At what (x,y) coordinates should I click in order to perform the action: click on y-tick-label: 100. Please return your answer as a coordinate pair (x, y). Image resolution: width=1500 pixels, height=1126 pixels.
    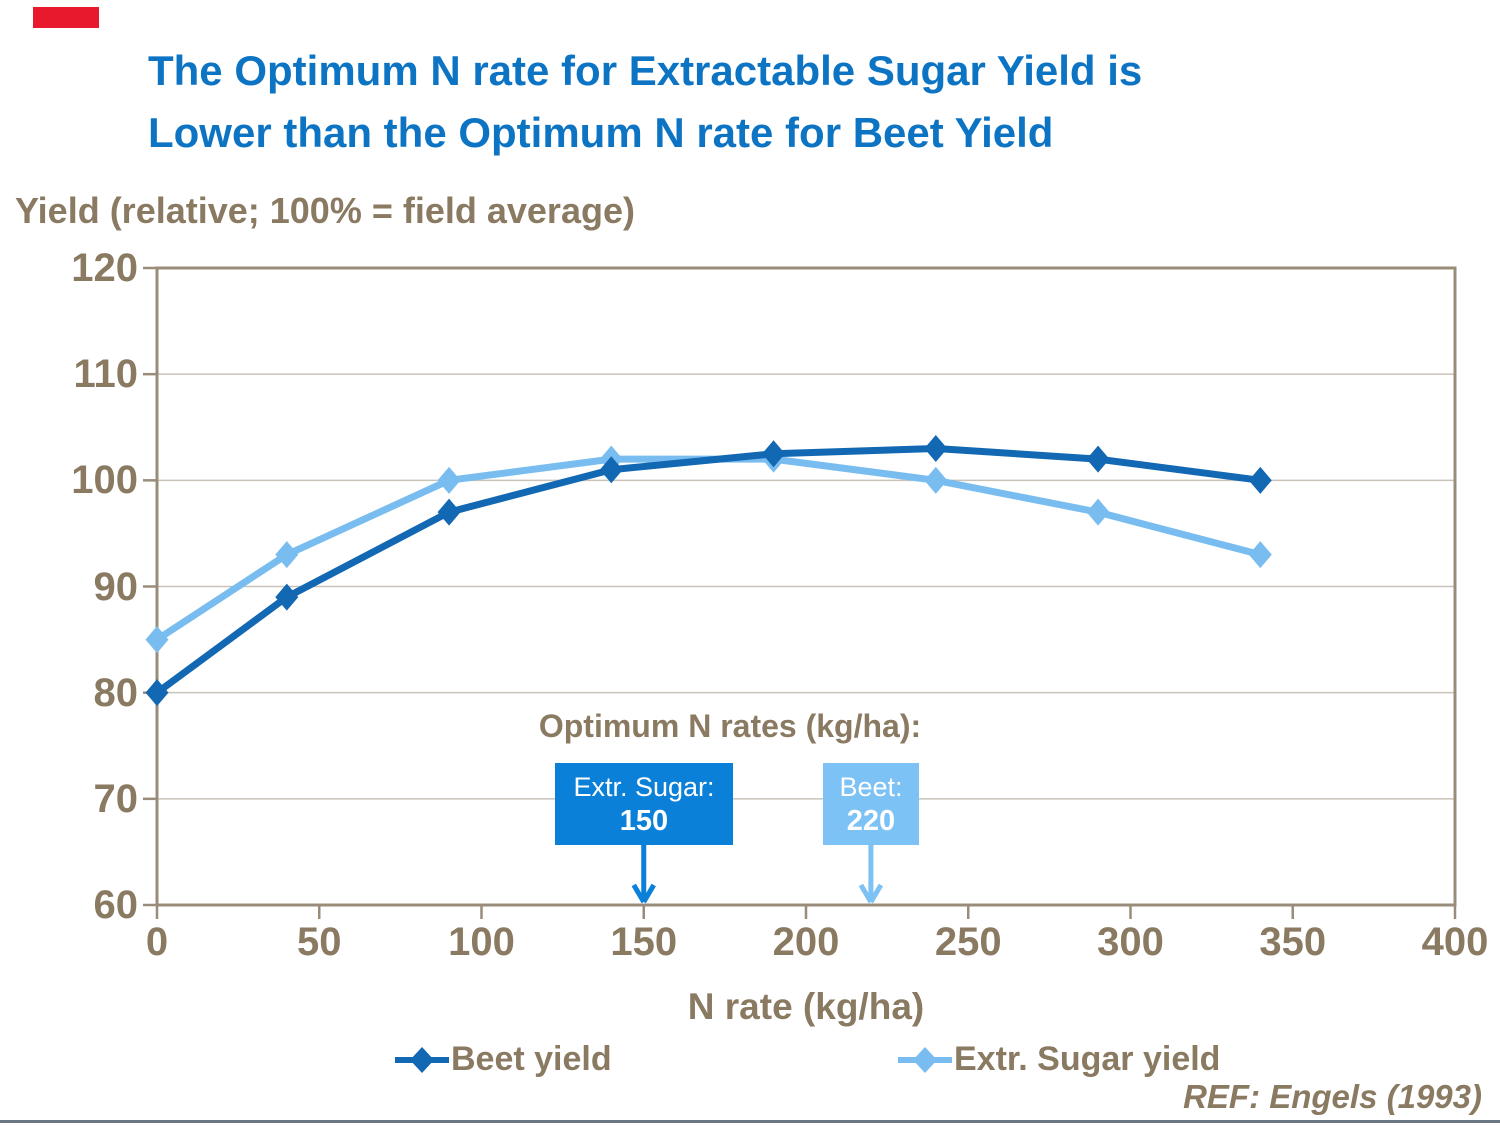
    Looking at the image, I should click on (104, 480).